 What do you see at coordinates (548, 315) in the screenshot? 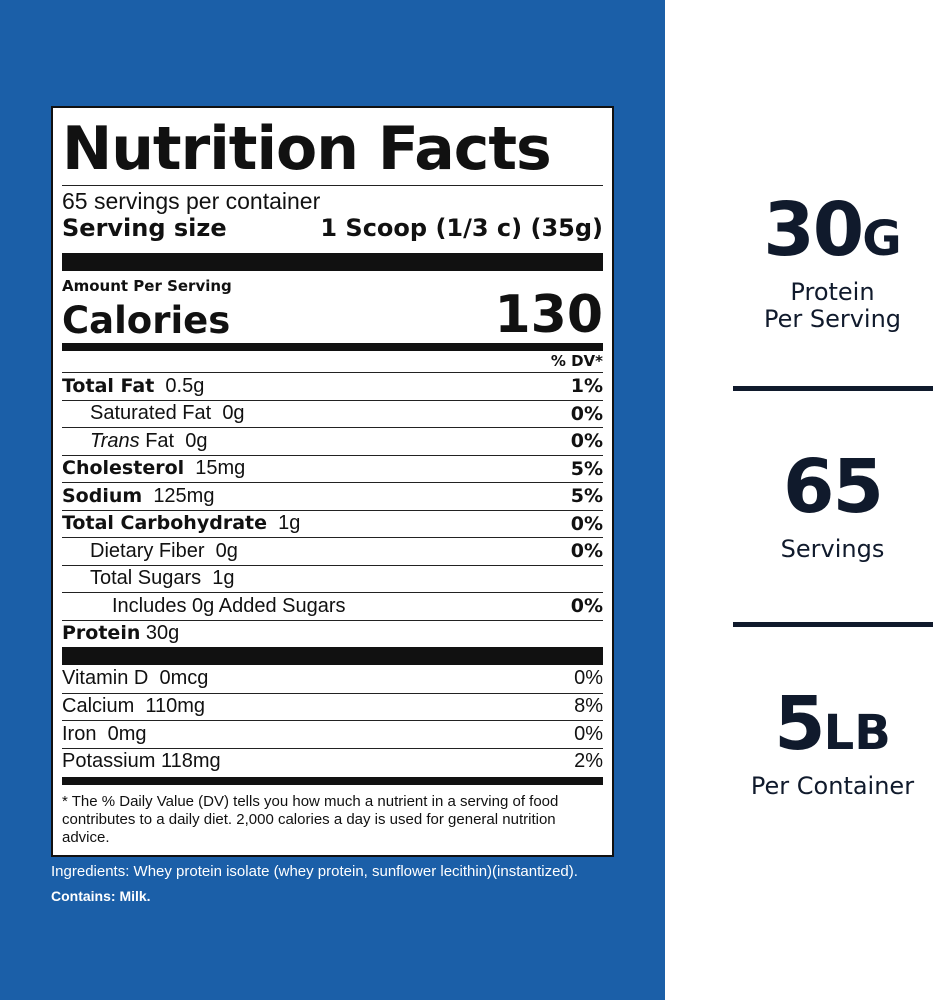
I see `calories-value: 130` at bounding box center [548, 315].